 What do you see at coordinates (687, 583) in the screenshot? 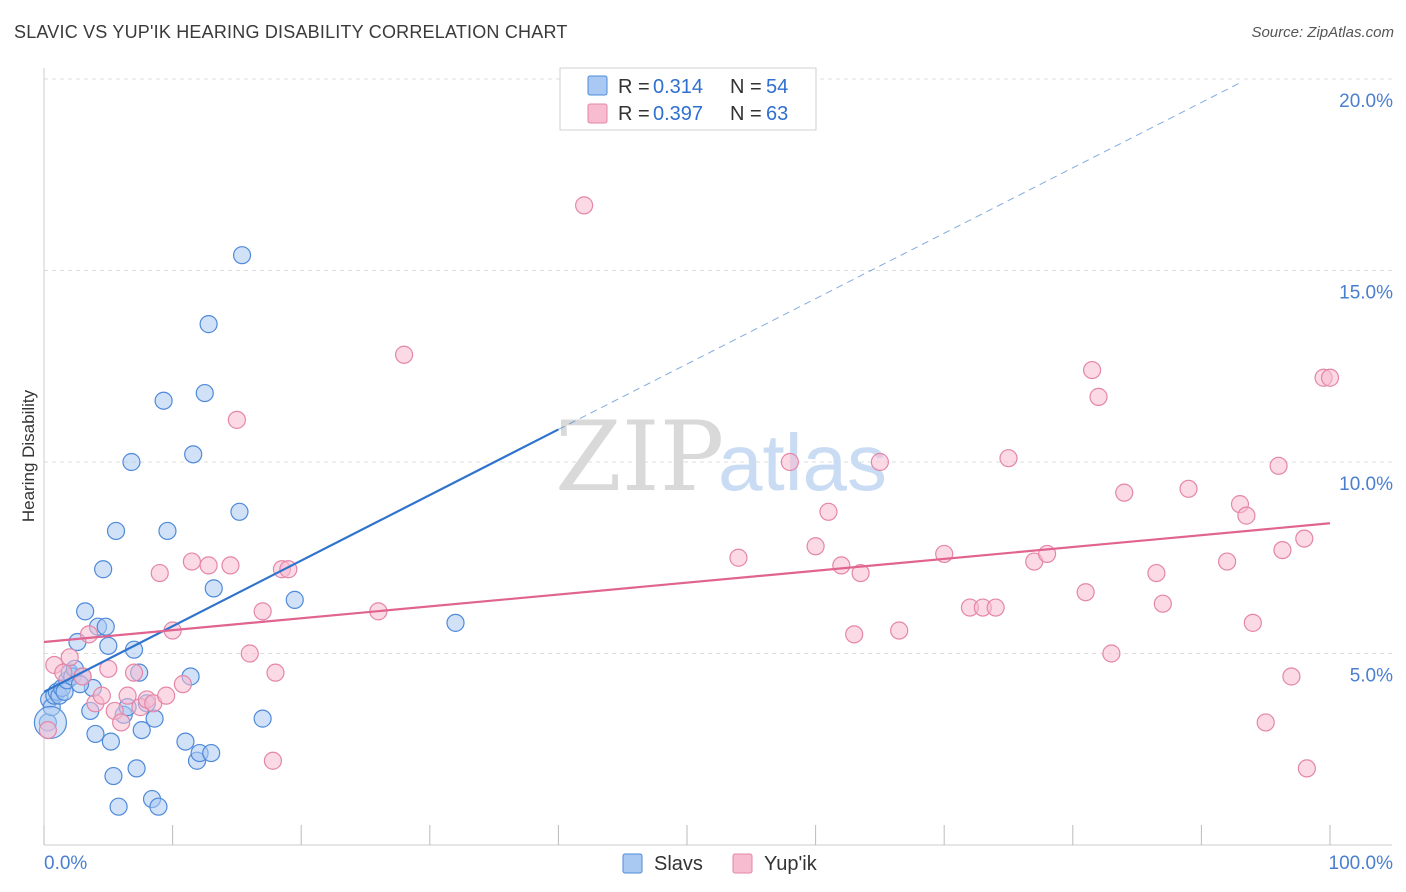
I see `yupik-trendline` at bounding box center [687, 583].